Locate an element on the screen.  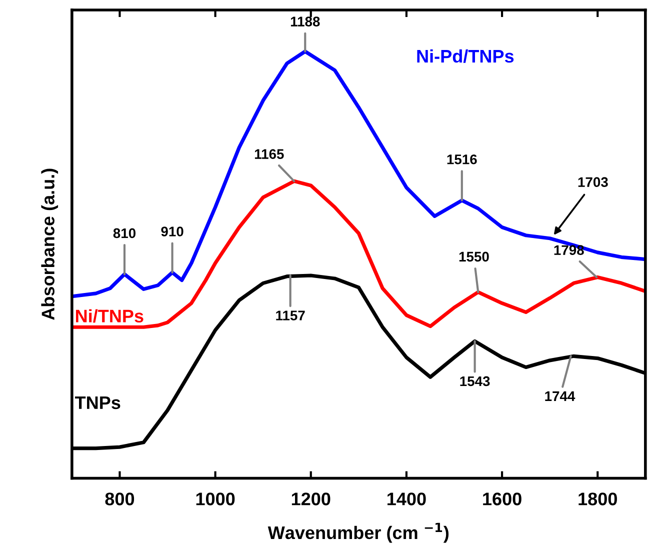
series-label: Ni/TNPs is located at coordinates (110, 316).